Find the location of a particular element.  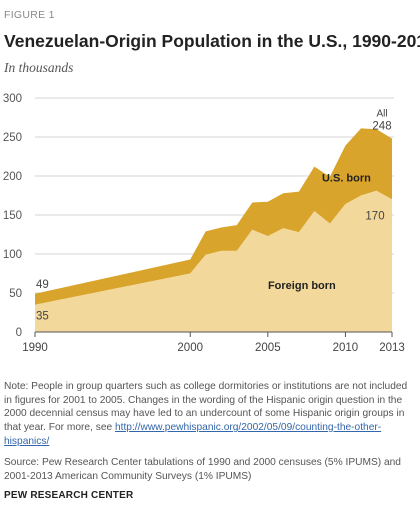

y-tick-label: 200 is located at coordinates (12, 177).